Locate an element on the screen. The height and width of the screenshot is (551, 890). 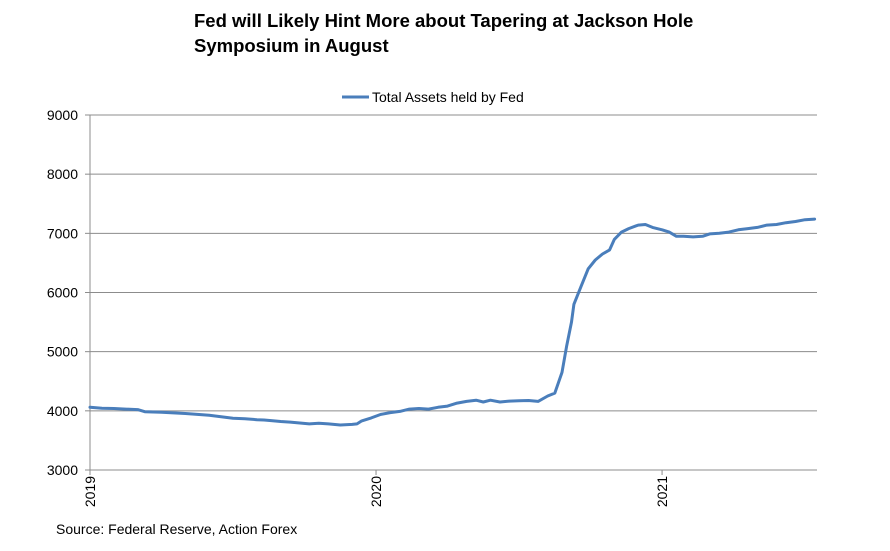
chart-title-line-2: Symposium in August is located at coordinates (291, 45).